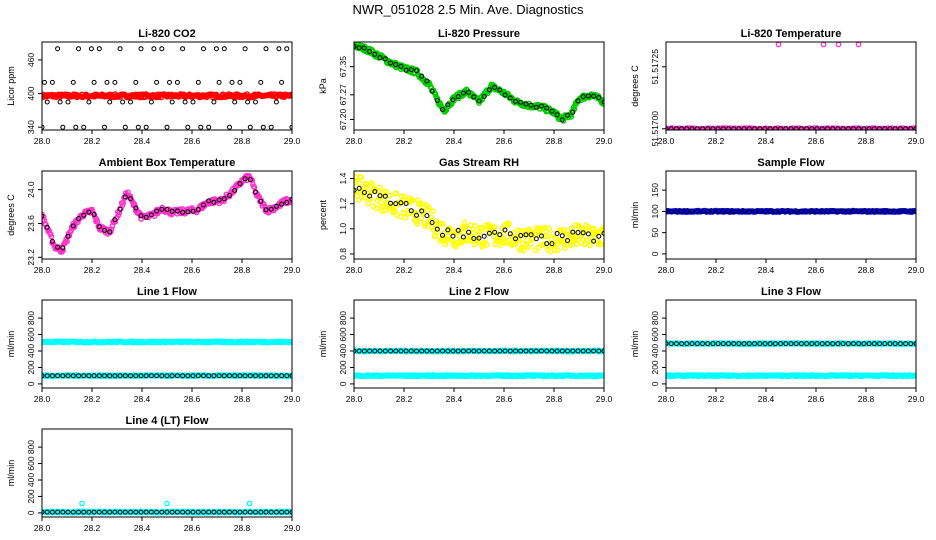 This screenshot has height=540, width=936. I want to click on series-outliers, so click(166, 503).